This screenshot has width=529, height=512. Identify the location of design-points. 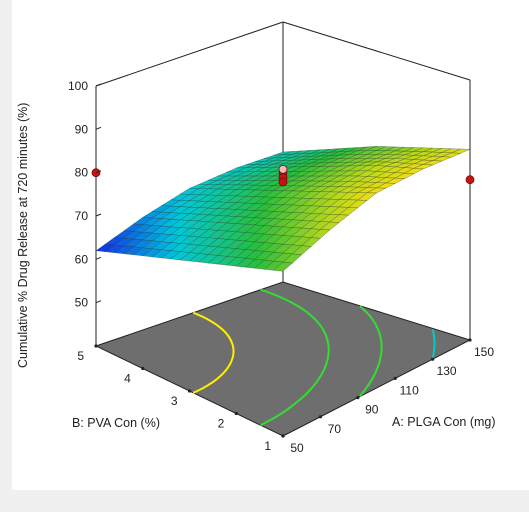
(283, 175).